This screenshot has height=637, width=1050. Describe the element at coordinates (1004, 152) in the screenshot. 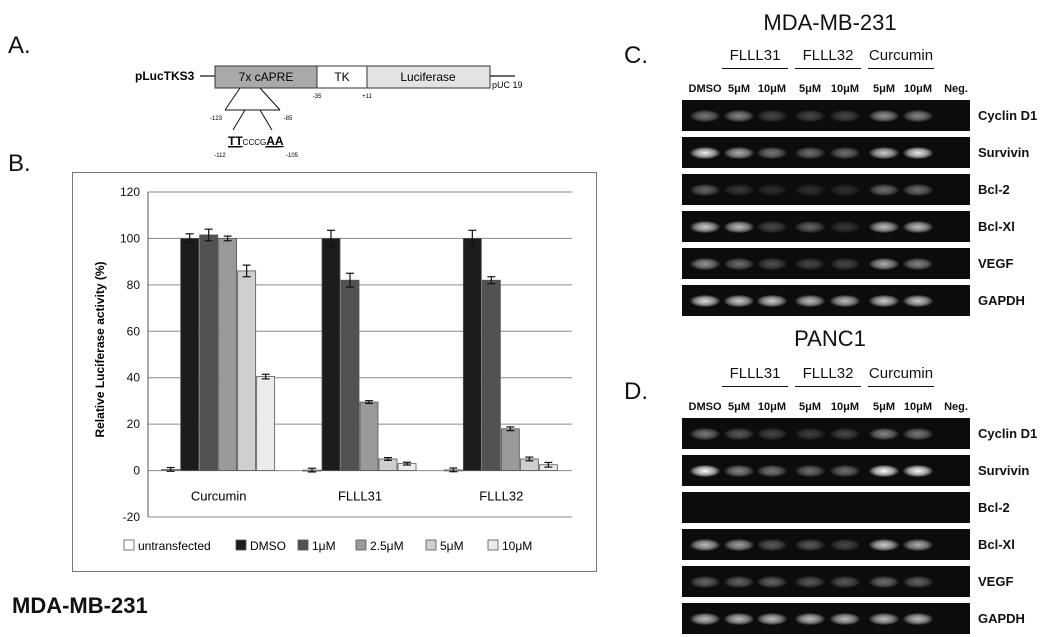

I see `gene-label: Survivin` at that location.